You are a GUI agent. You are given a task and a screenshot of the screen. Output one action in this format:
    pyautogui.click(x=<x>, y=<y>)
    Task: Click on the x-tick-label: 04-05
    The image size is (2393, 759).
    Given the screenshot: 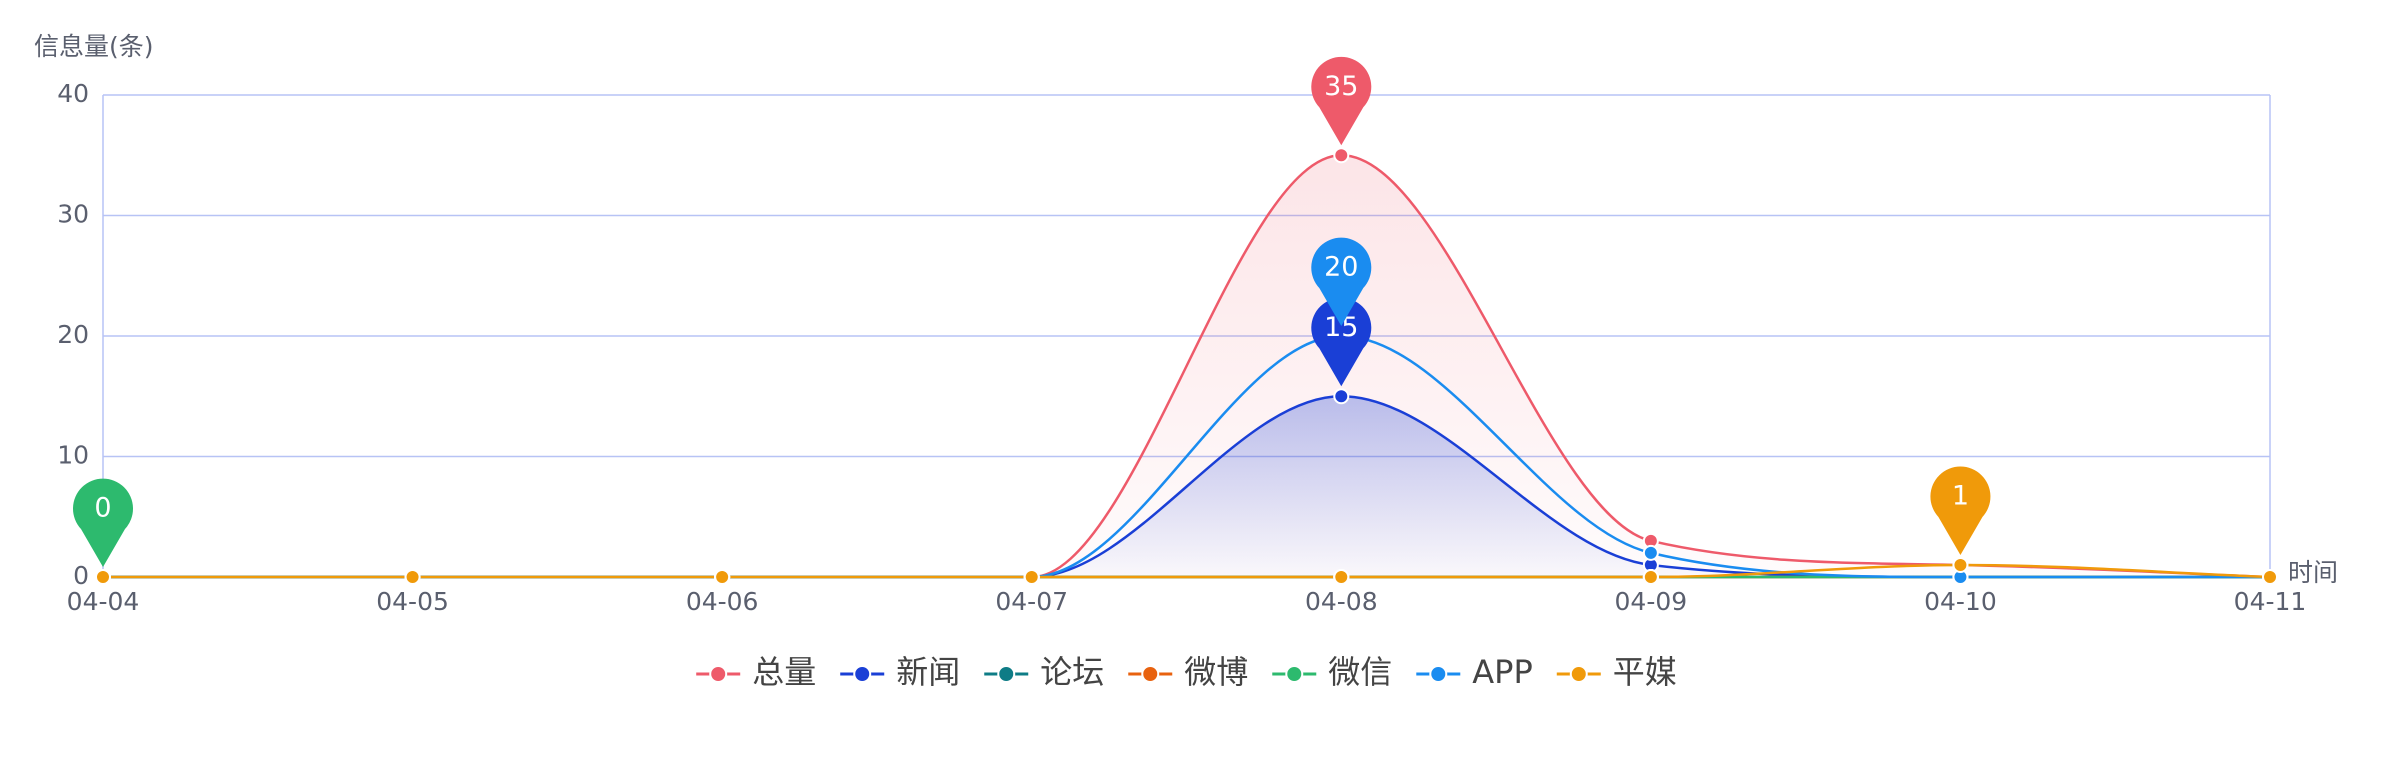 What is the action you would take?
    pyautogui.click(x=412, y=601)
    